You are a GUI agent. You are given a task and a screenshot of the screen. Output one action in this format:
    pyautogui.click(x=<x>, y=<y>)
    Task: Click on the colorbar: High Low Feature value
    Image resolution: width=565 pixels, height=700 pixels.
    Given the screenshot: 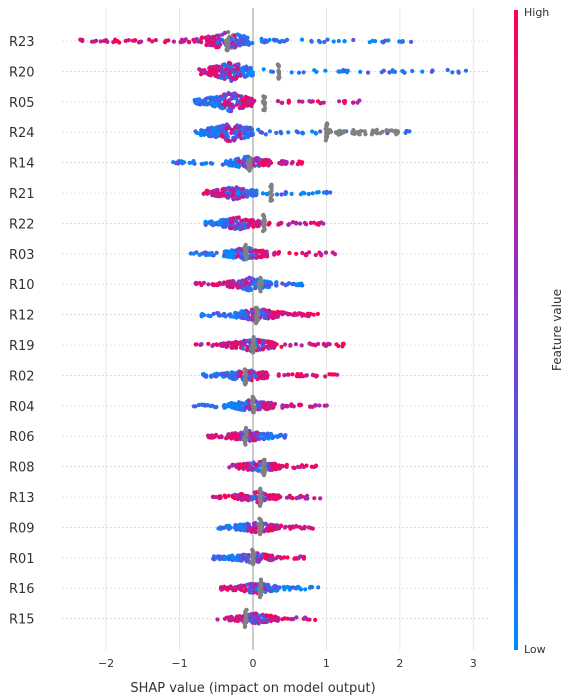 What is the action you would take?
    pyautogui.click(x=539, y=331)
    